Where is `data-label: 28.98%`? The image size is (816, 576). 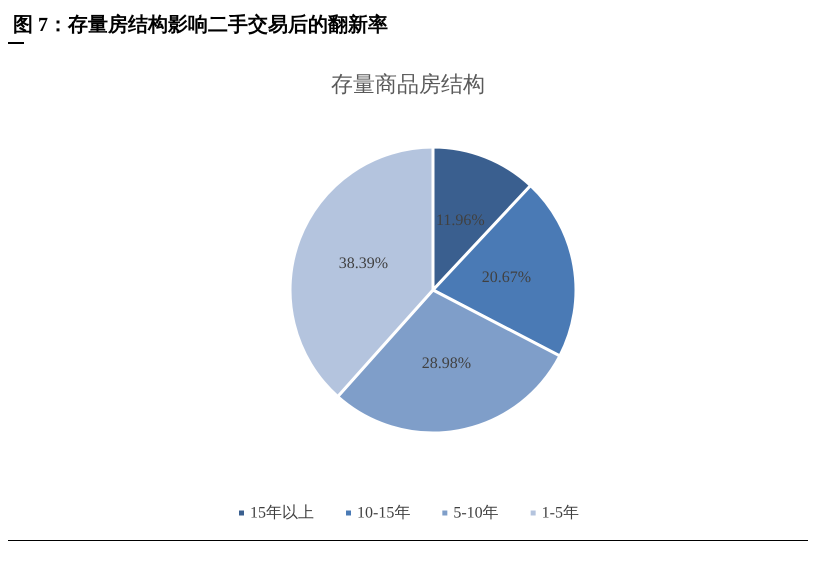
data-label: 28.98% is located at coordinates (447, 363).